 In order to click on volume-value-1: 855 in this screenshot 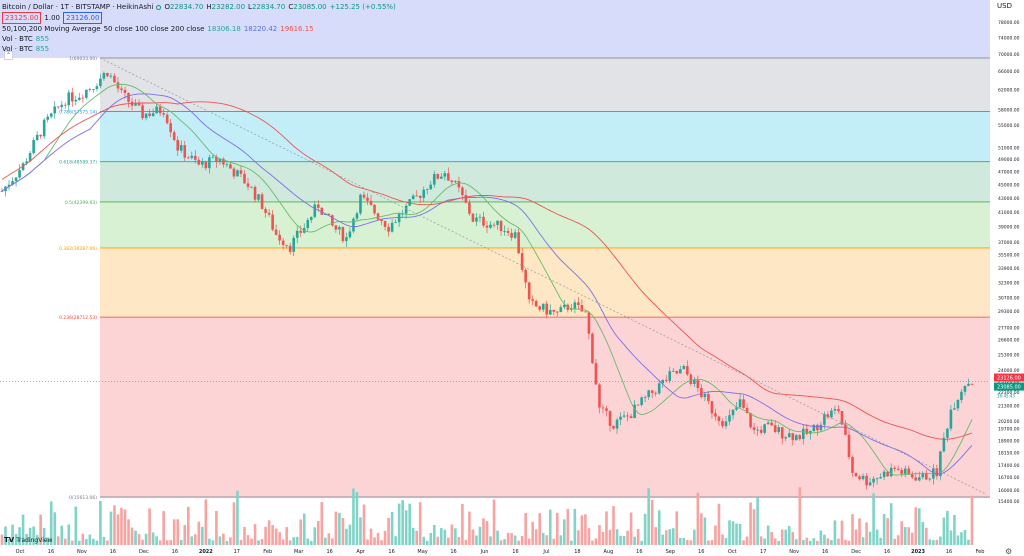, I will do `click(42, 39)`.